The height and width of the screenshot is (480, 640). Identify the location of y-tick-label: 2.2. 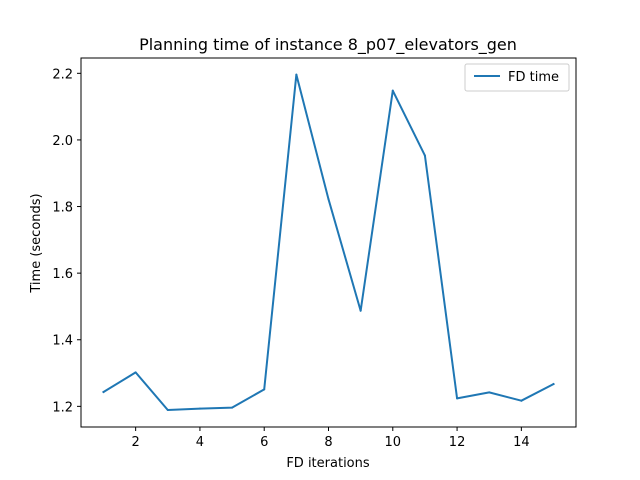
(62, 74).